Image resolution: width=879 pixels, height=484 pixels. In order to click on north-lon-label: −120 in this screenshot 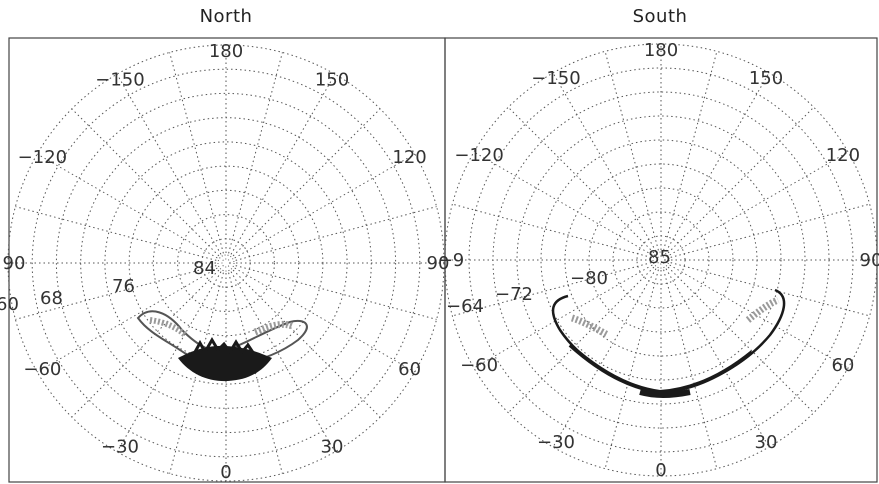, I will do `click(42, 157)`.